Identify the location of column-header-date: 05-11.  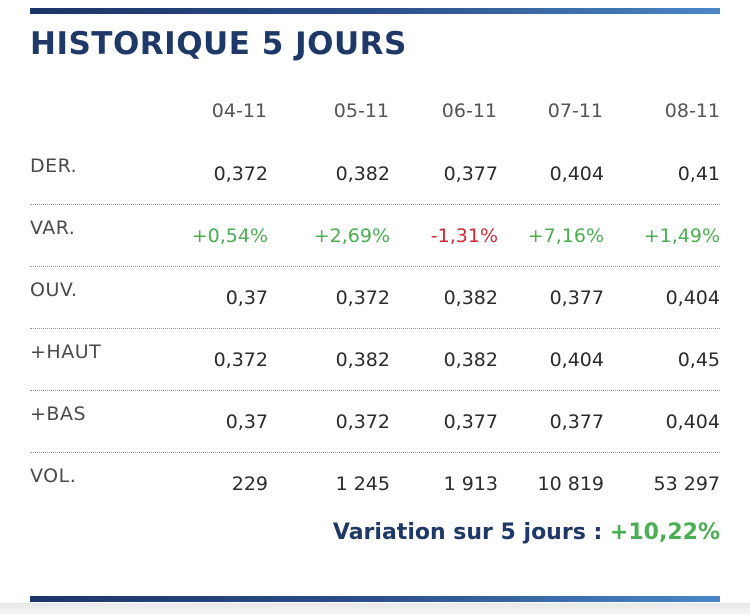
(361, 111).